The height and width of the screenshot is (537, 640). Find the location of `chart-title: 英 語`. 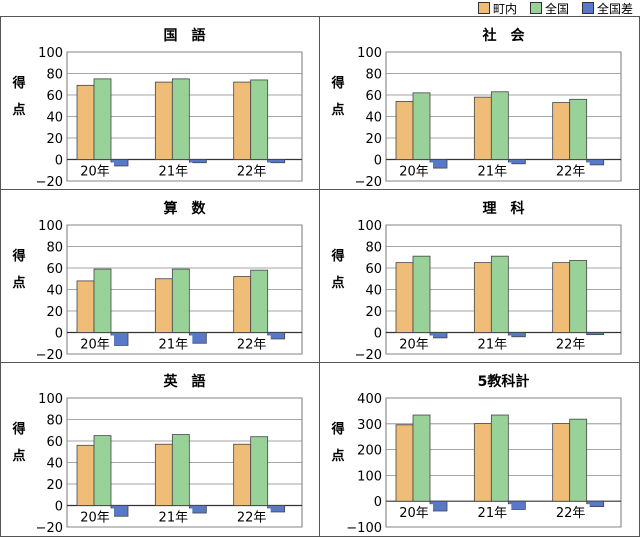

chart-title: 英 語 is located at coordinates (184, 381).